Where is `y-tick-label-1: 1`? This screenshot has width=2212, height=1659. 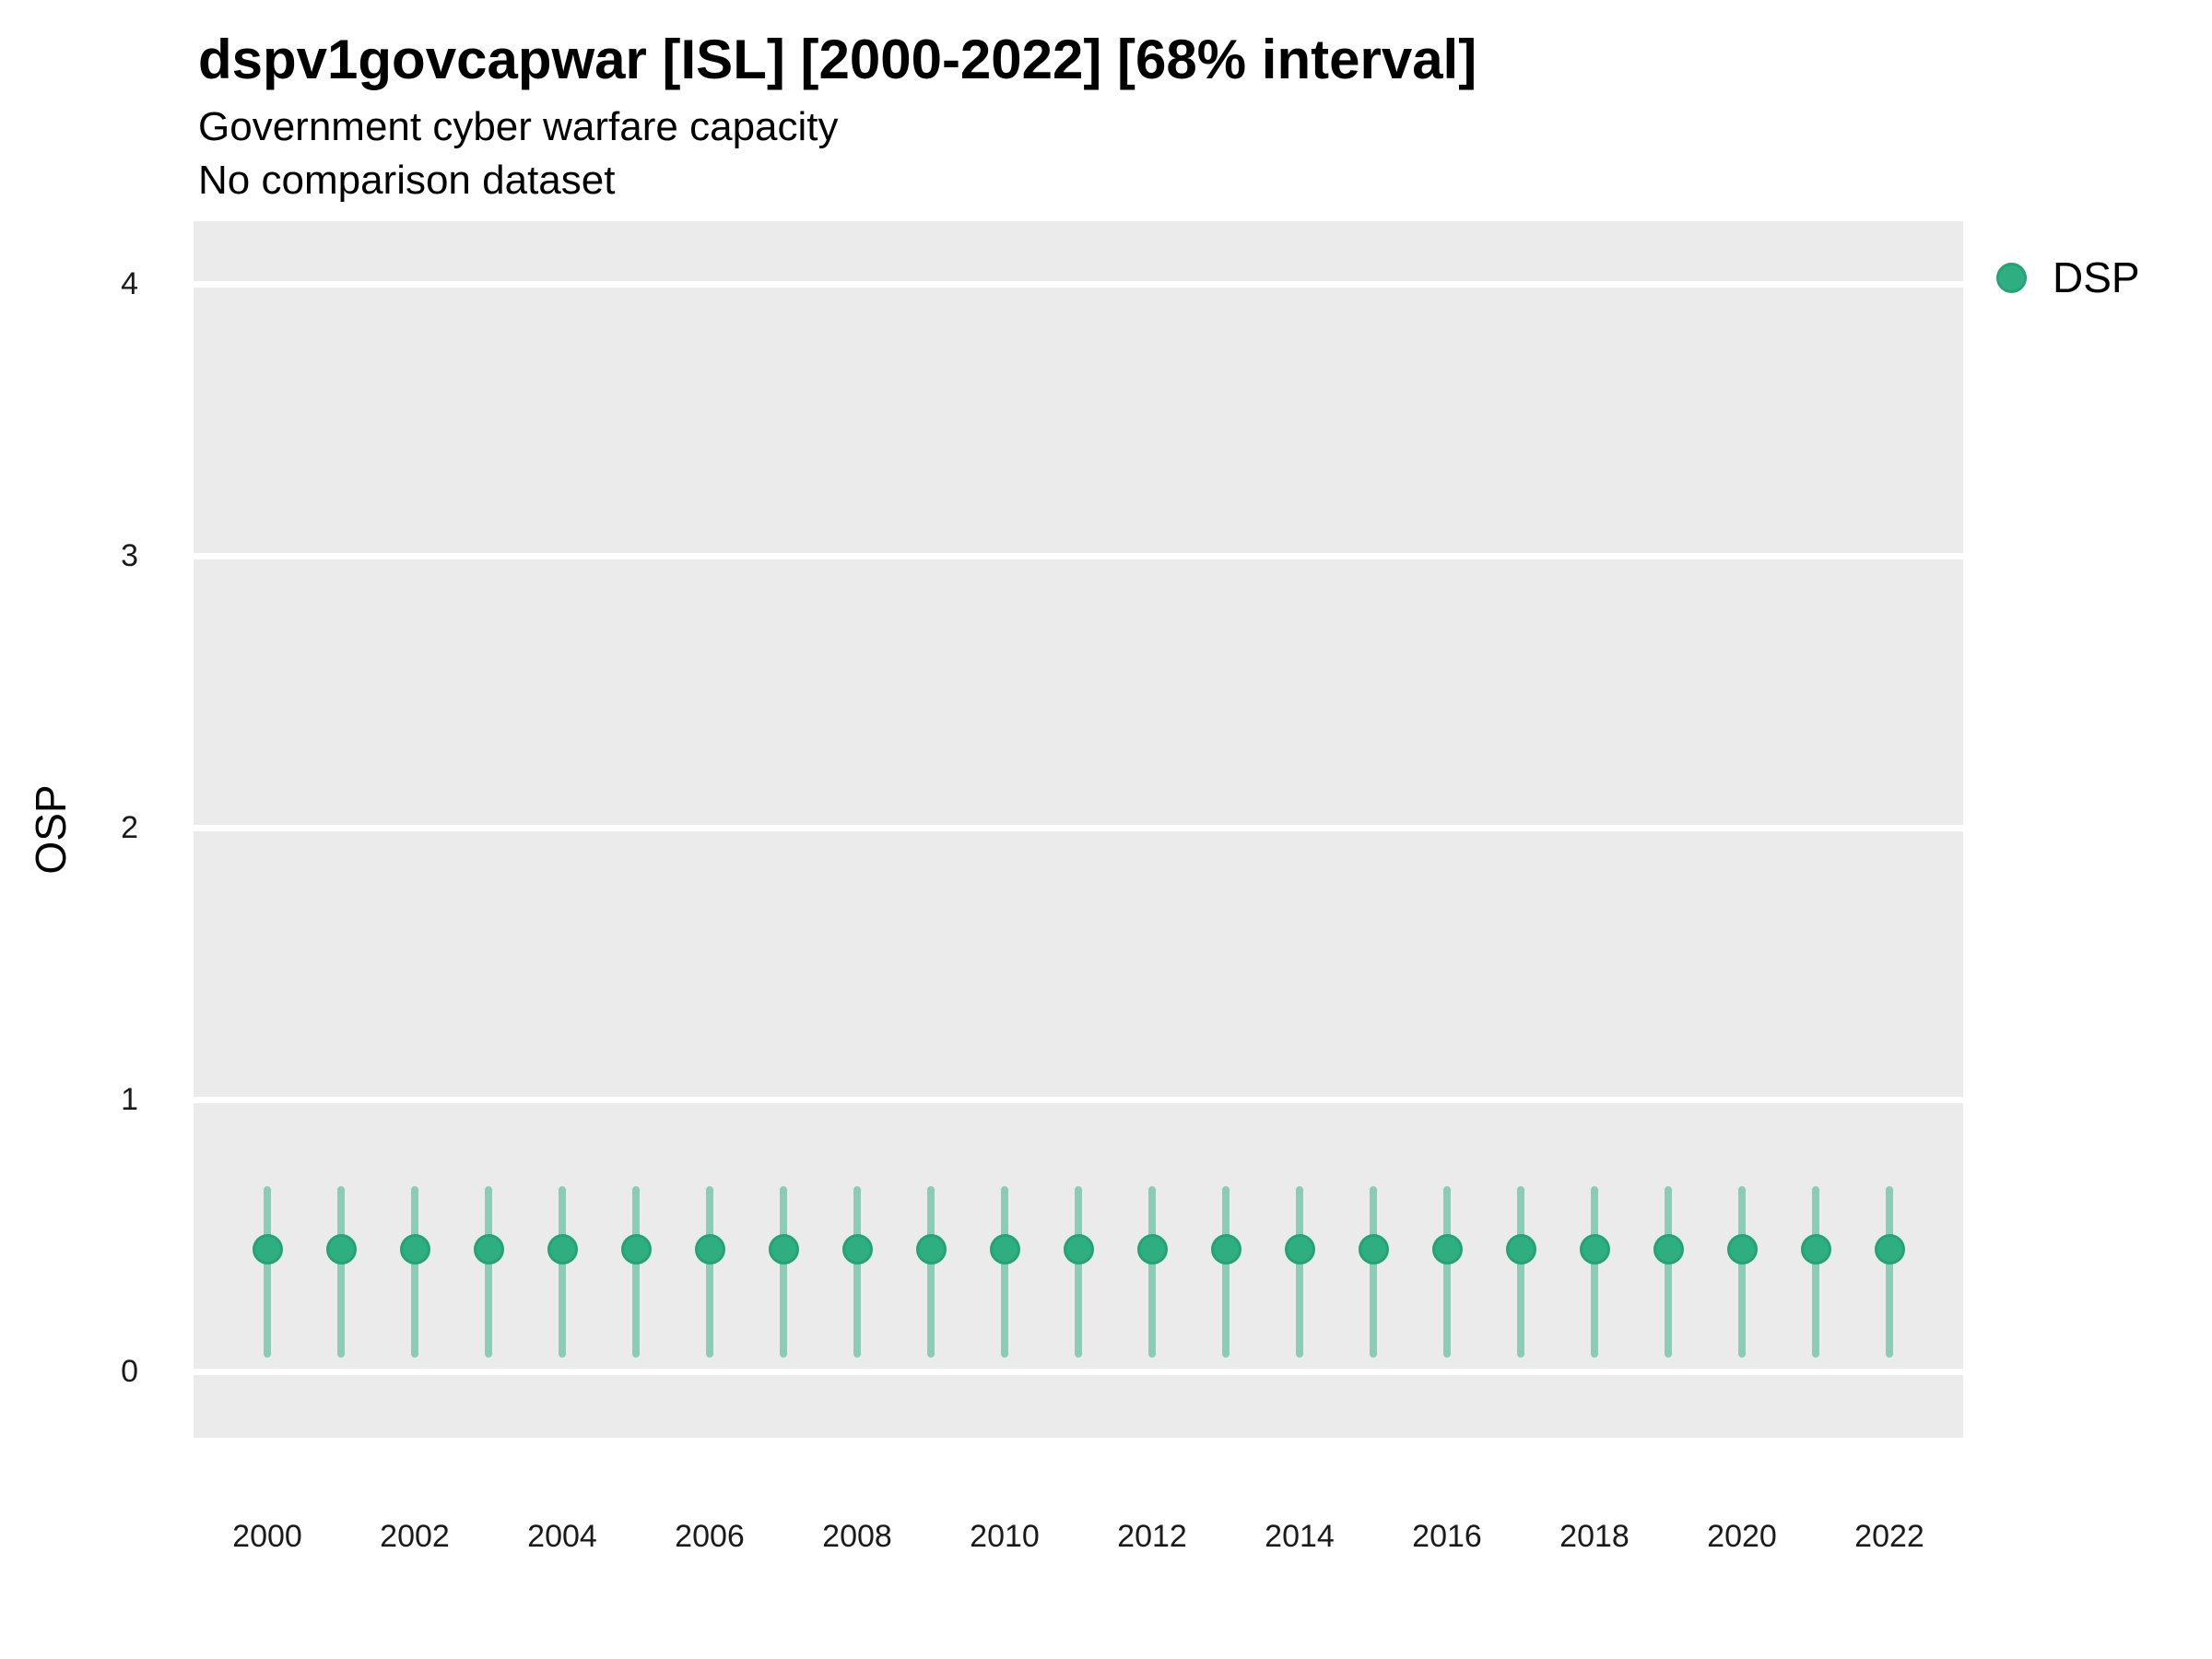
y-tick-label-1: 1 is located at coordinates (129, 1099).